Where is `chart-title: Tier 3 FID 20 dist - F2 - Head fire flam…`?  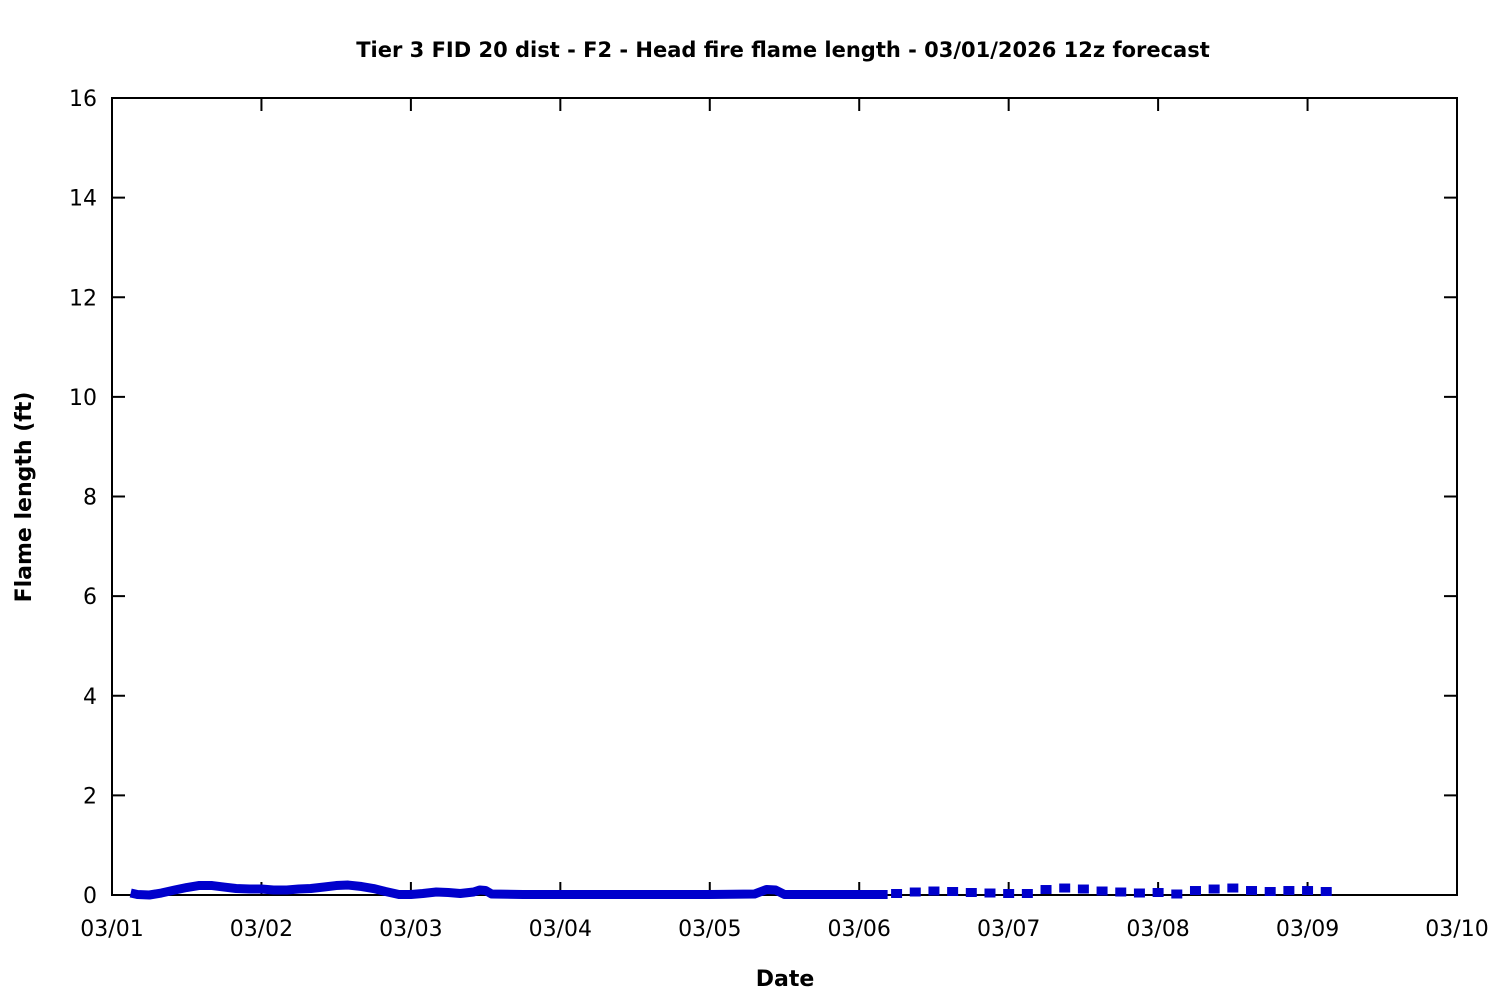 chart-title: Tier 3 FID 20 dist - F2 - Head fire flam… is located at coordinates (783, 50).